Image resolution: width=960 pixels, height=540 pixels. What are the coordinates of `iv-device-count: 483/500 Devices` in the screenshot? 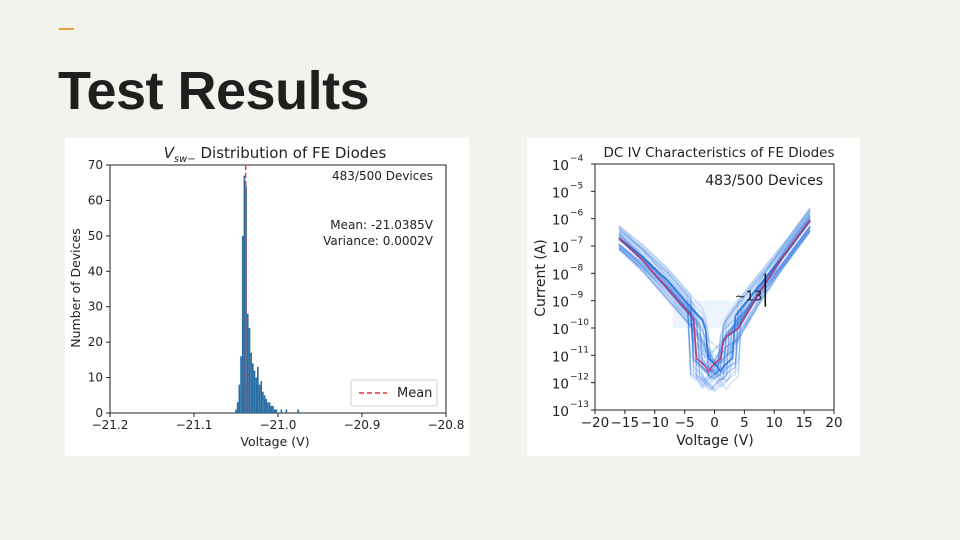 It's located at (764, 181).